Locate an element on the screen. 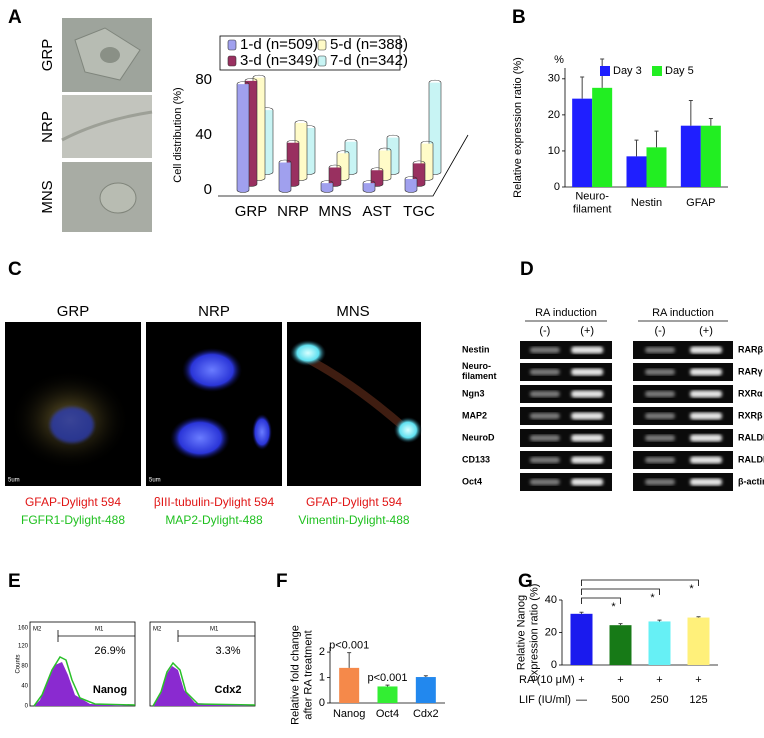 This screenshot has height=738, width=764. panel-letter: C is located at coordinates (15, 269).